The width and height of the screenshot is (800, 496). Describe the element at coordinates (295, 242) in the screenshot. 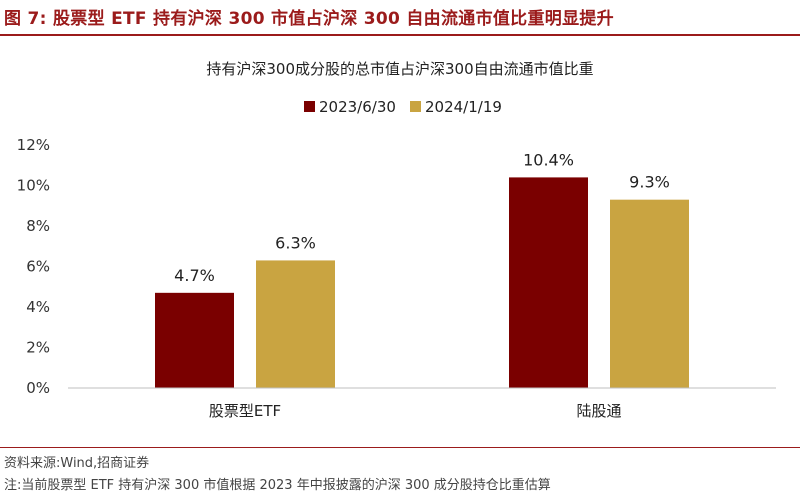

I see `data-label: 6.3%` at that location.